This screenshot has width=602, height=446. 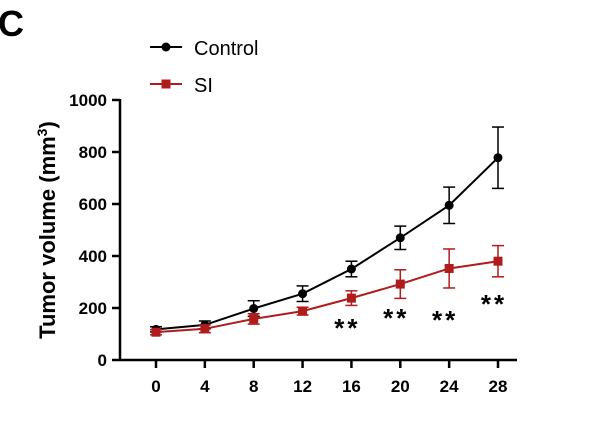 I want to click on legend-marker-control, so click(x=166, y=47).